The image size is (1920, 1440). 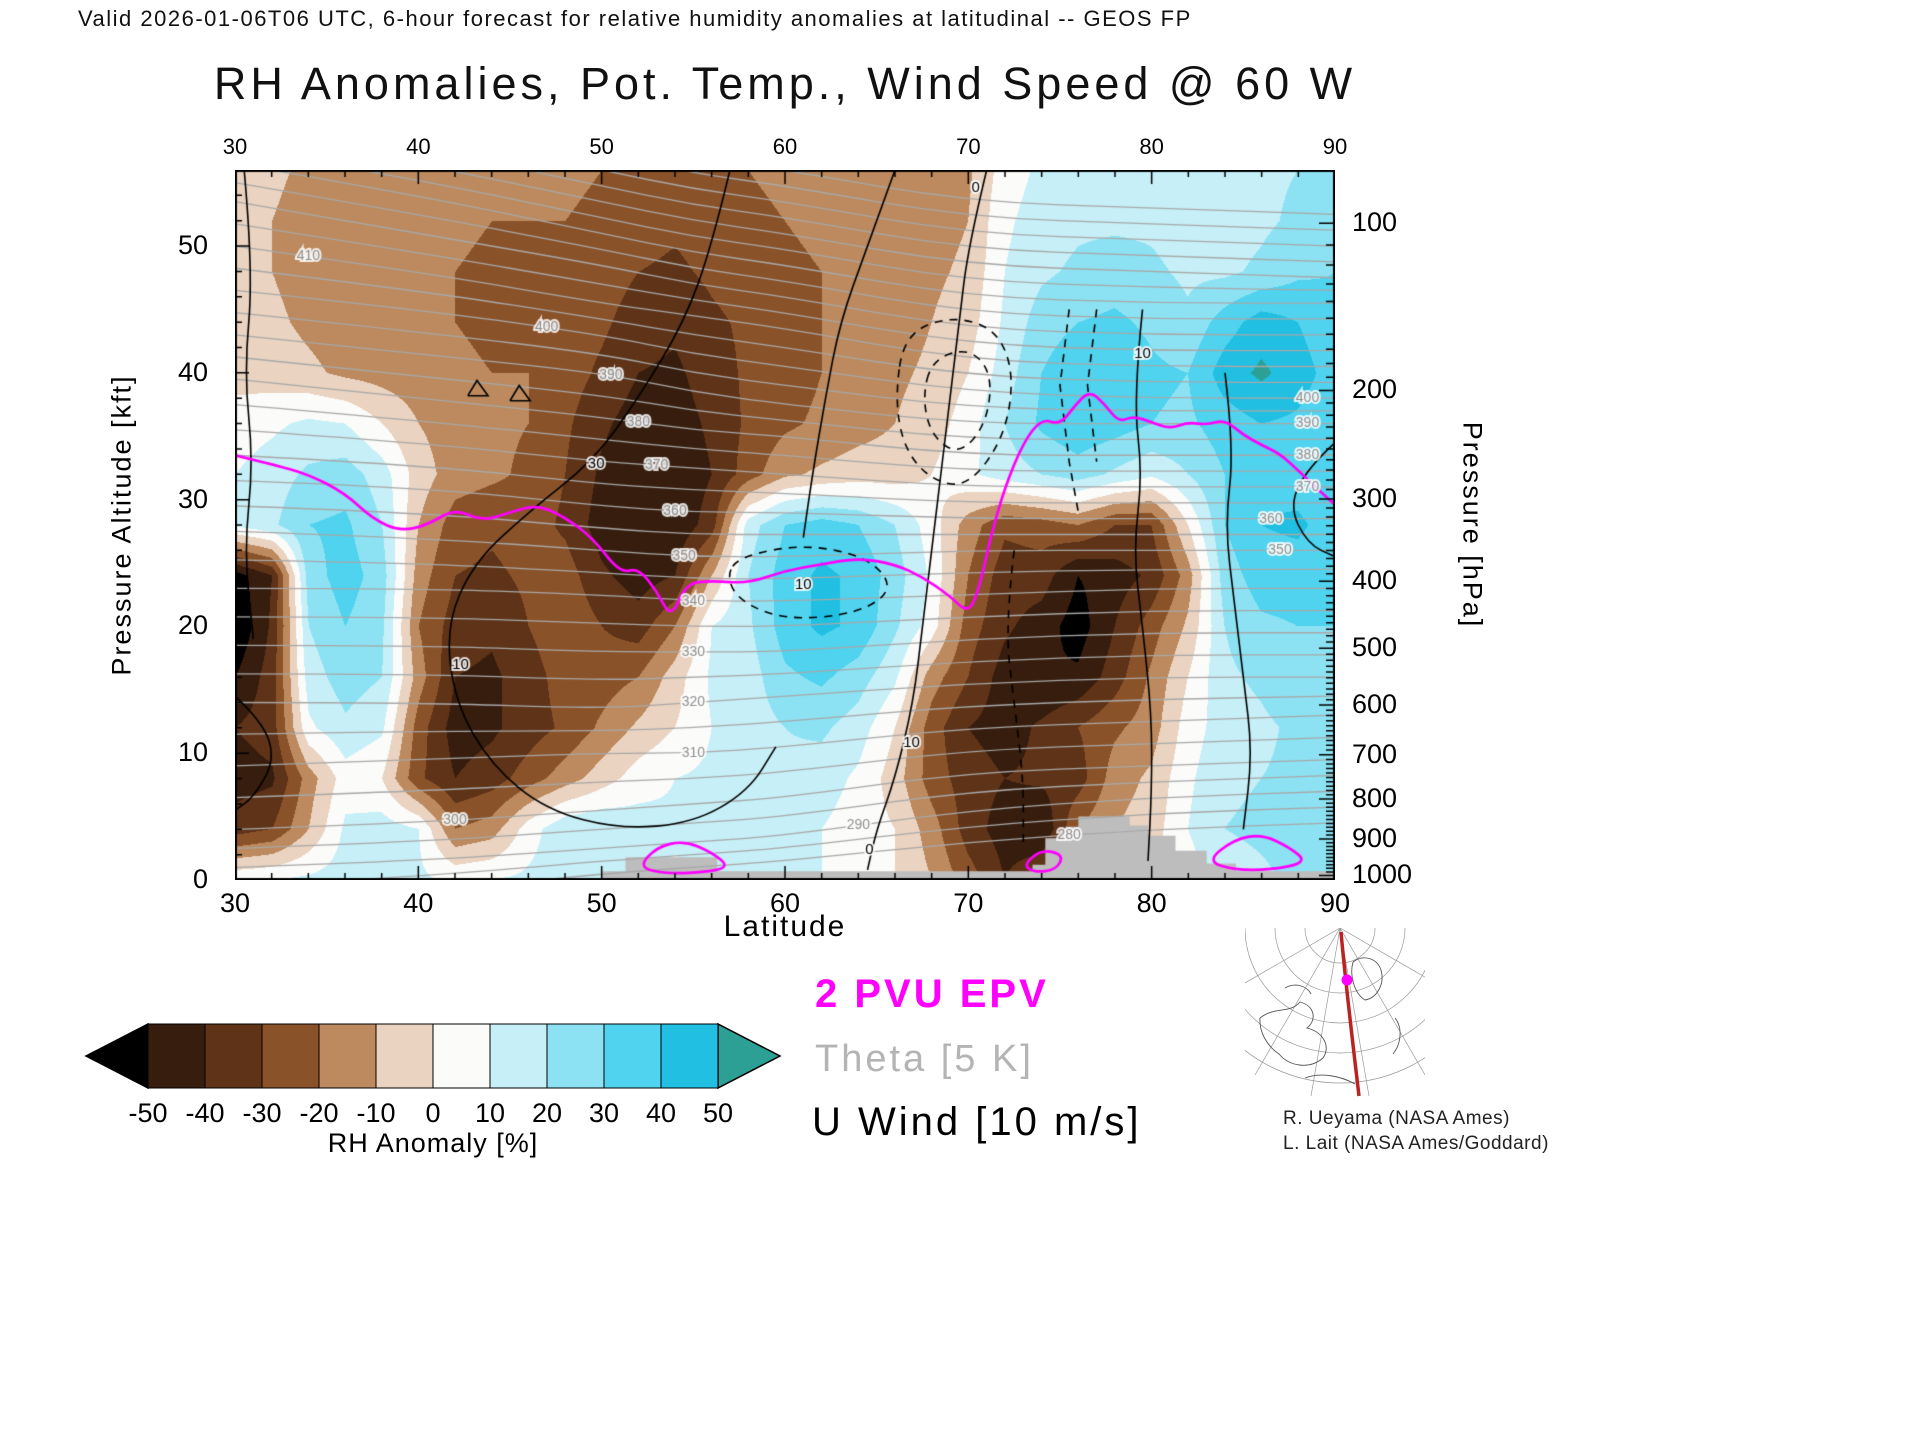 I want to click on y-right-tick-label: 1000, so click(x=1382, y=874).